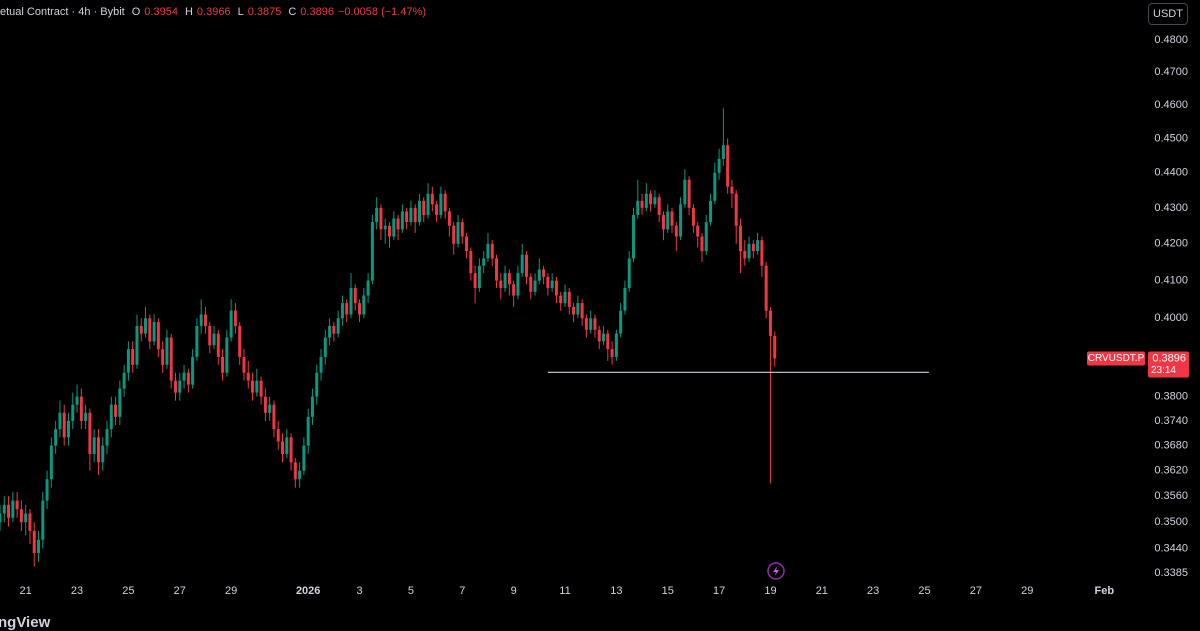 The width and height of the screenshot is (1200, 631). Describe the element at coordinates (382, 12) in the screenshot. I see `change: −0.0058 (−1.47%)` at that location.